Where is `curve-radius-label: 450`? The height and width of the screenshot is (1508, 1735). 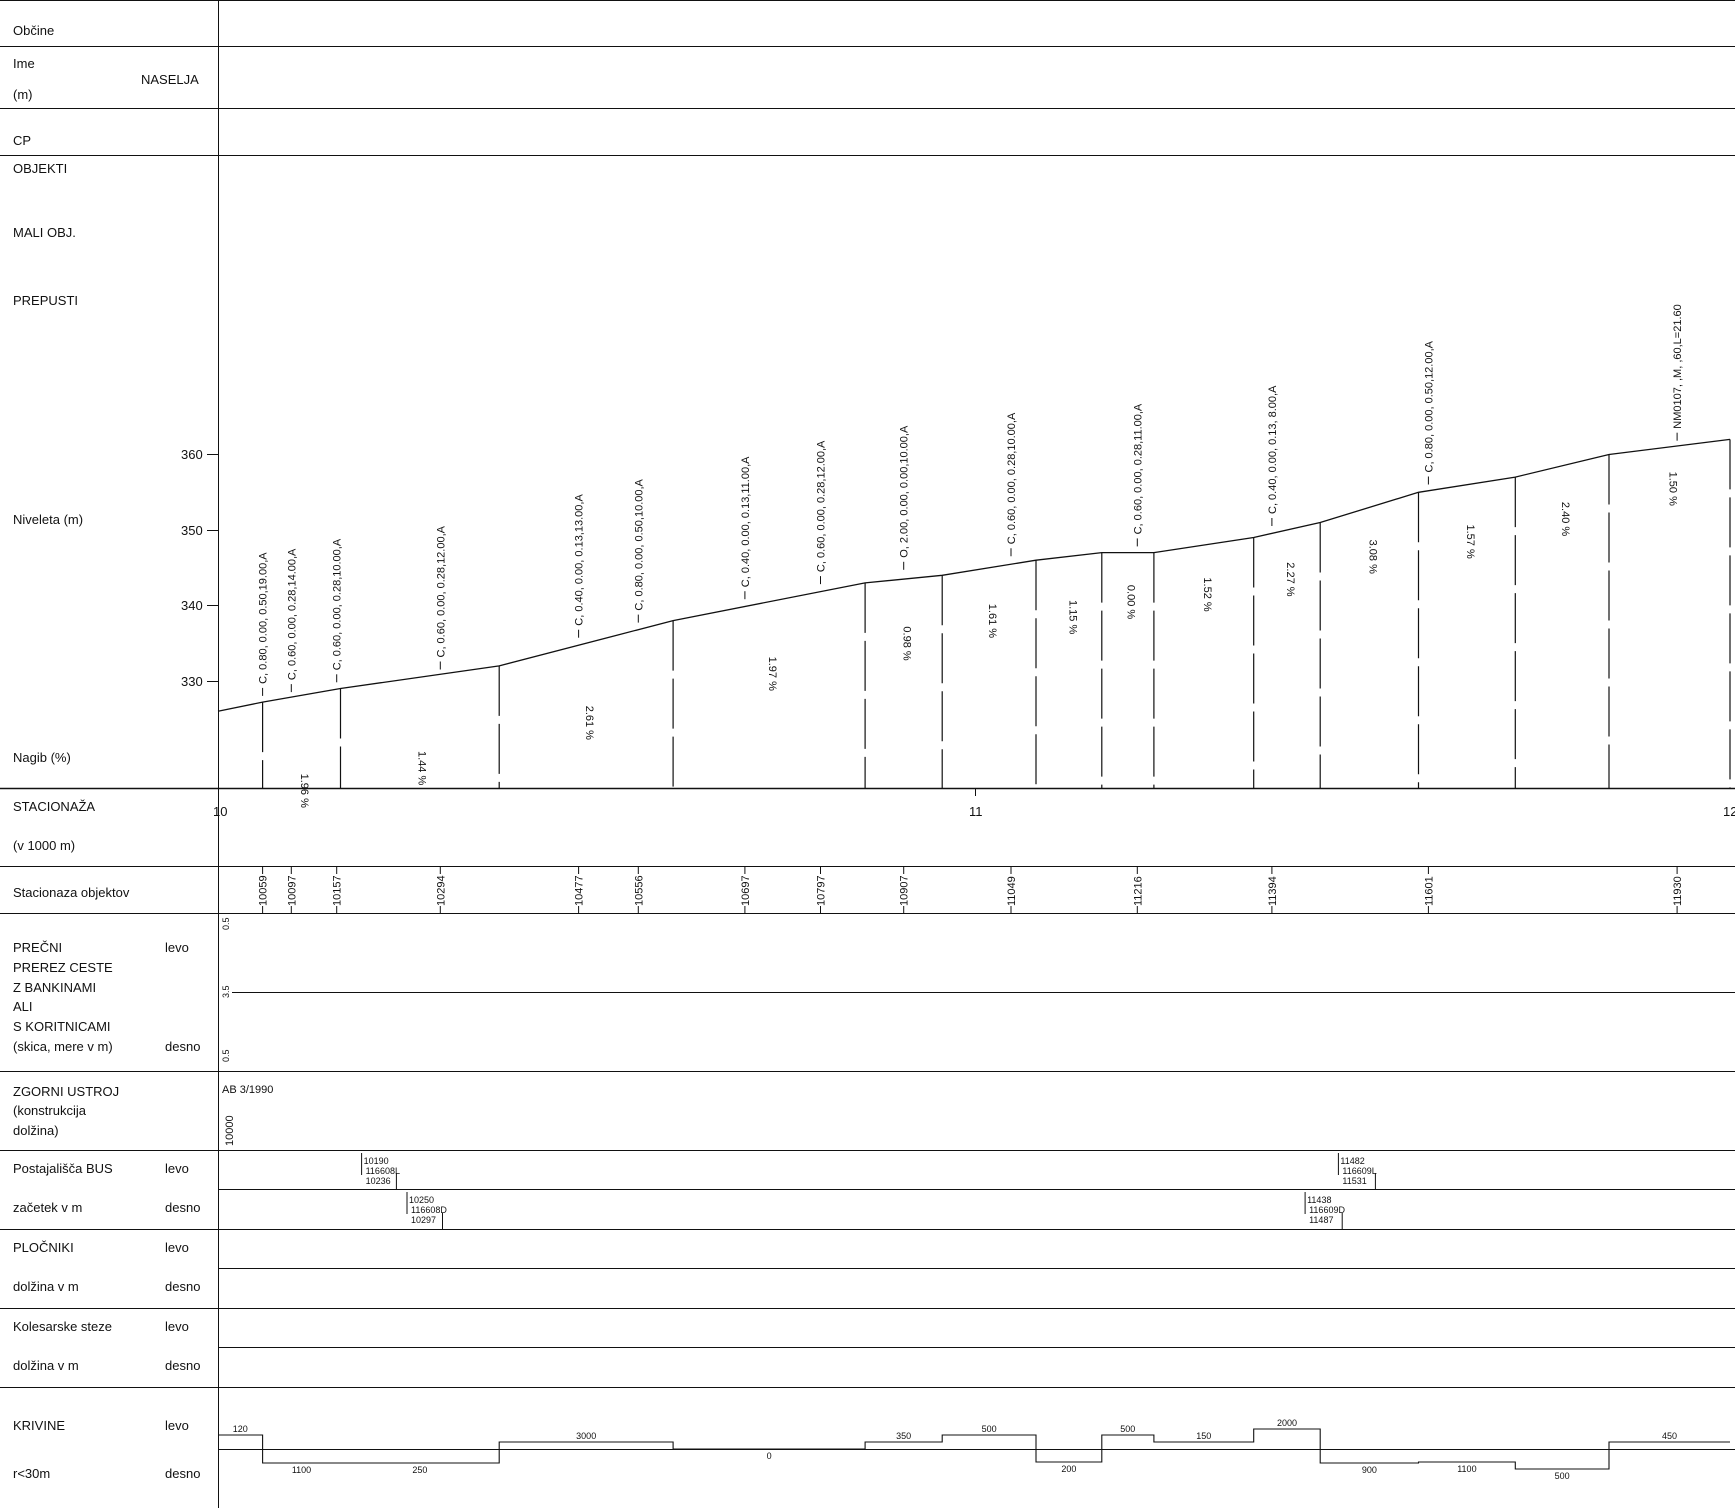
curve-radius-label: 450 is located at coordinates (1669, 1436).